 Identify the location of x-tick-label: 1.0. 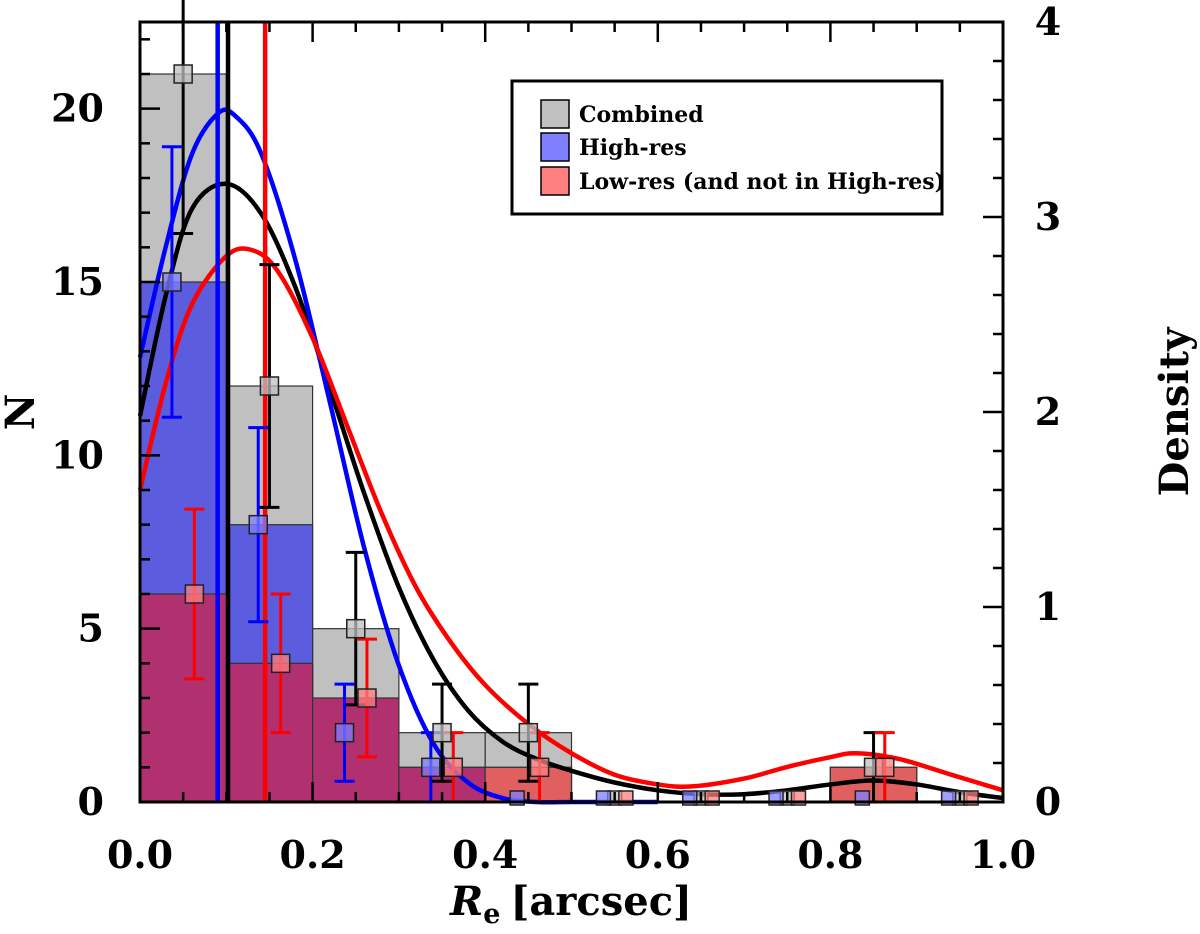
(1003, 854).